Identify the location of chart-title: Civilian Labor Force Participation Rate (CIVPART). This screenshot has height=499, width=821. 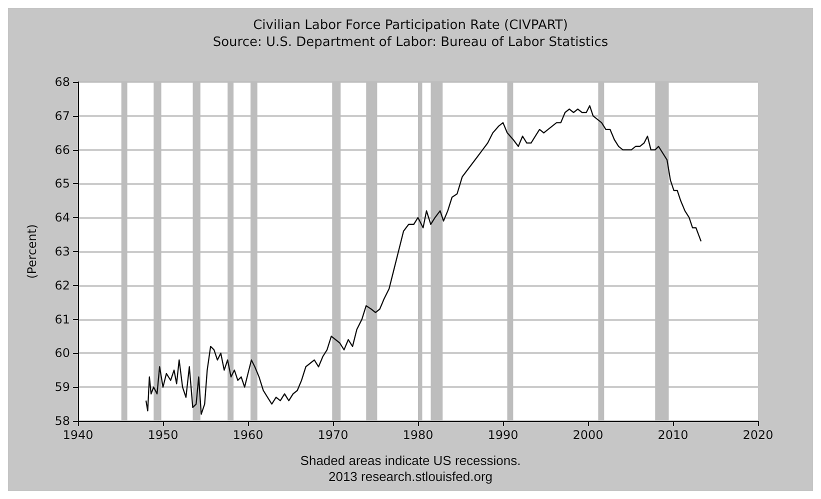
(410, 25).